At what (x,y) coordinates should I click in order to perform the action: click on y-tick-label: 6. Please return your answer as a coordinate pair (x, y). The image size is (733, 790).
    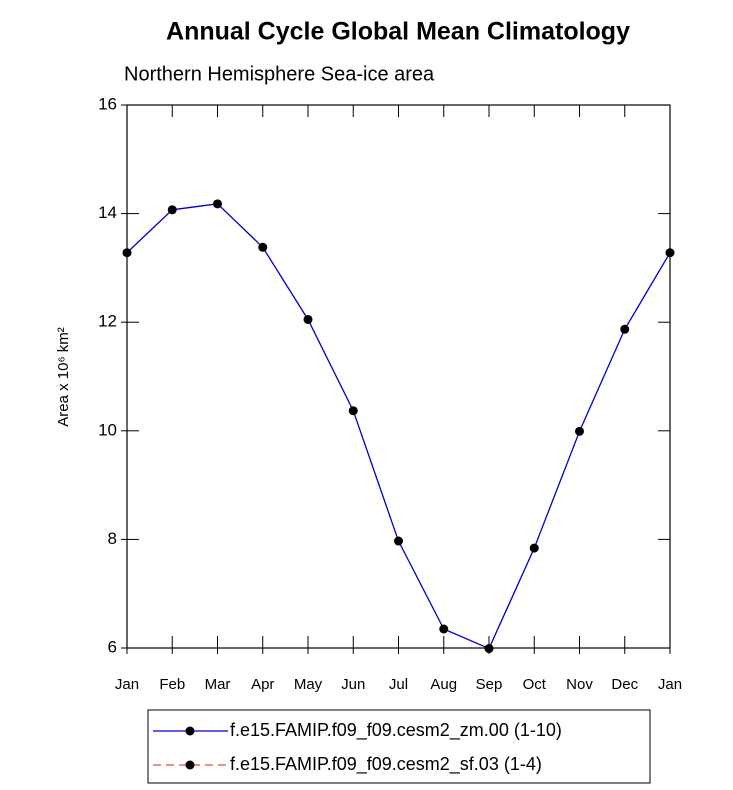
    Looking at the image, I should click on (112, 646).